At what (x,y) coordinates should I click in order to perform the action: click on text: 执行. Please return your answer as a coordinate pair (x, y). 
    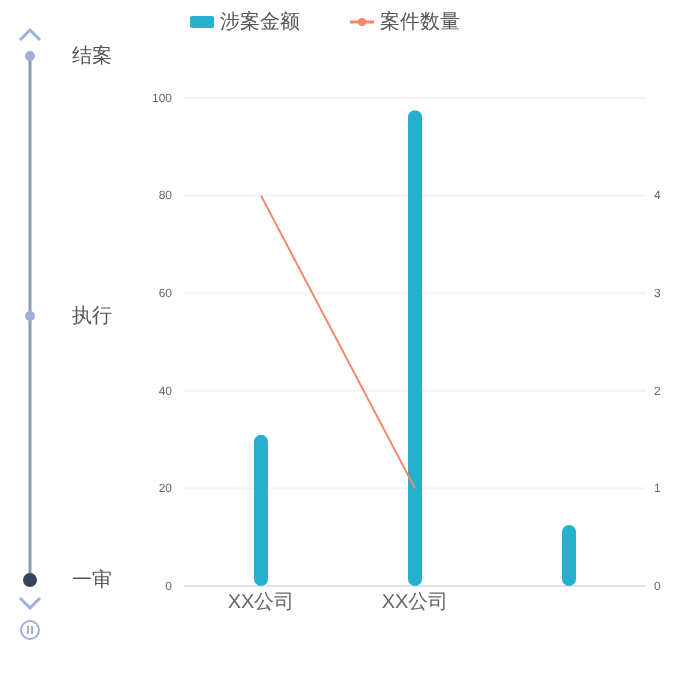
    Looking at the image, I should click on (92, 316).